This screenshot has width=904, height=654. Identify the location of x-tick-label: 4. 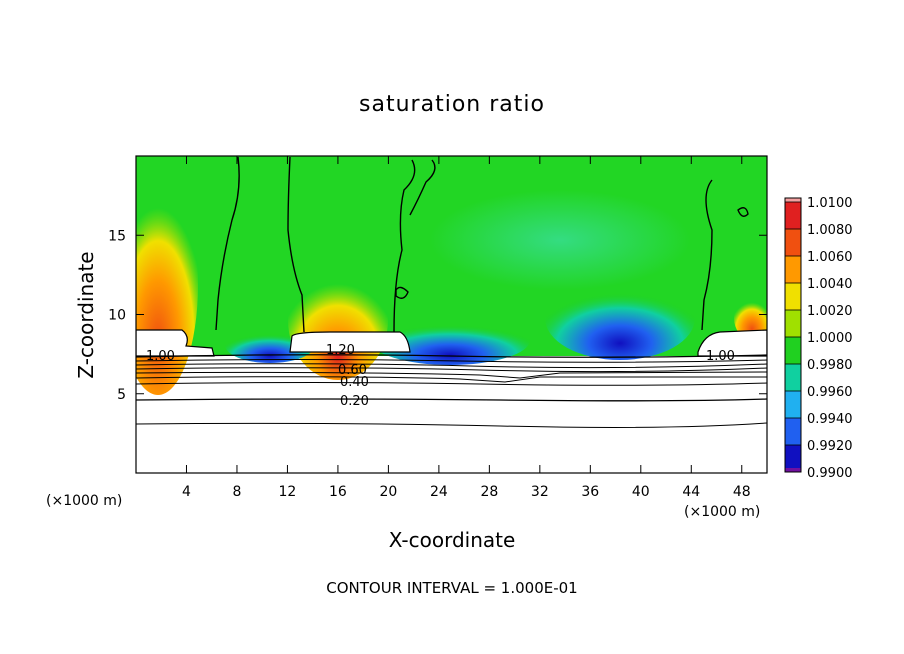
(186, 492).